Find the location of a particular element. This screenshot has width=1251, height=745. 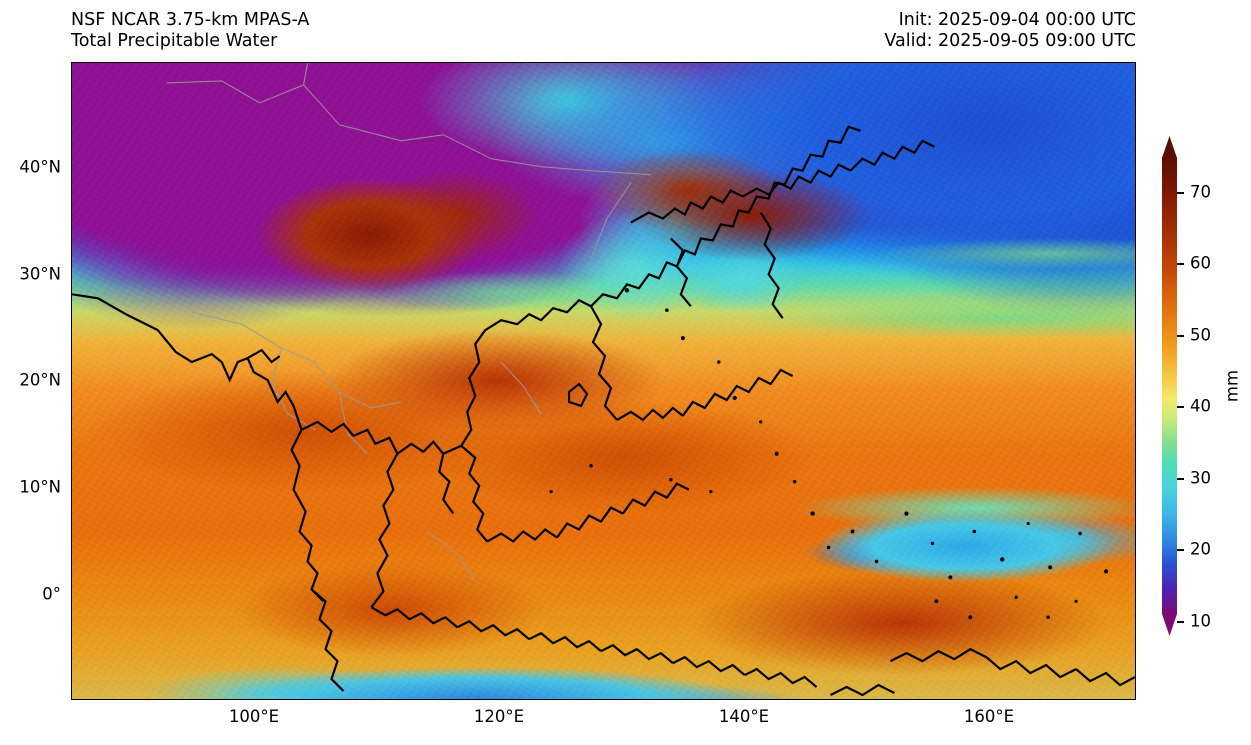

x-tick-label: 120°E is located at coordinates (499, 716).